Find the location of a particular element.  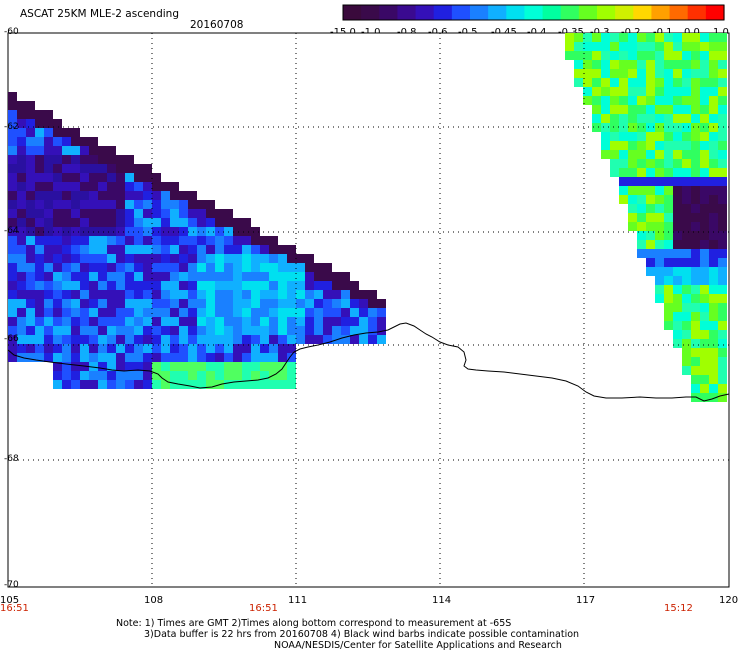

lat-label-70: -70 is located at coordinates (11, 585).